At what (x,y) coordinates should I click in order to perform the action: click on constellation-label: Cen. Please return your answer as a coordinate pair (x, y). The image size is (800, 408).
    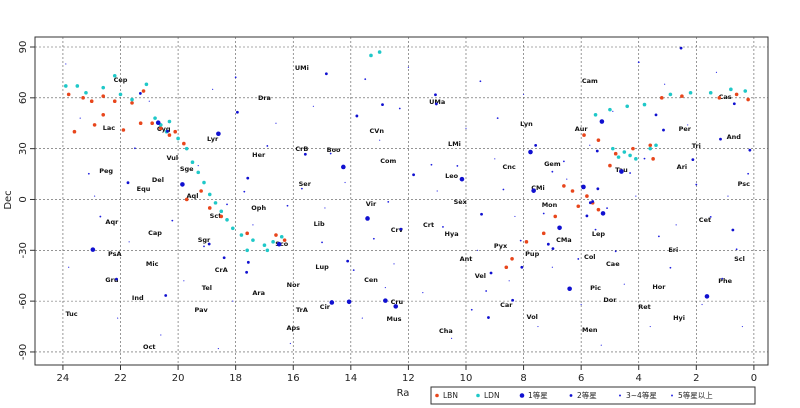
    Looking at the image, I should click on (371, 280).